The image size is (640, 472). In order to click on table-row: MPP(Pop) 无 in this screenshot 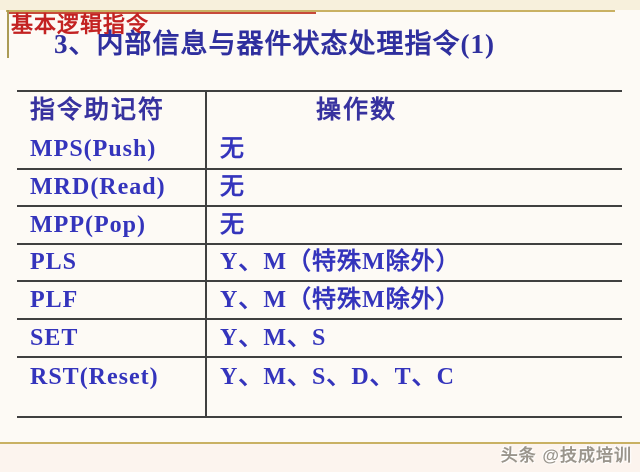, I will do `click(319, 224)`.